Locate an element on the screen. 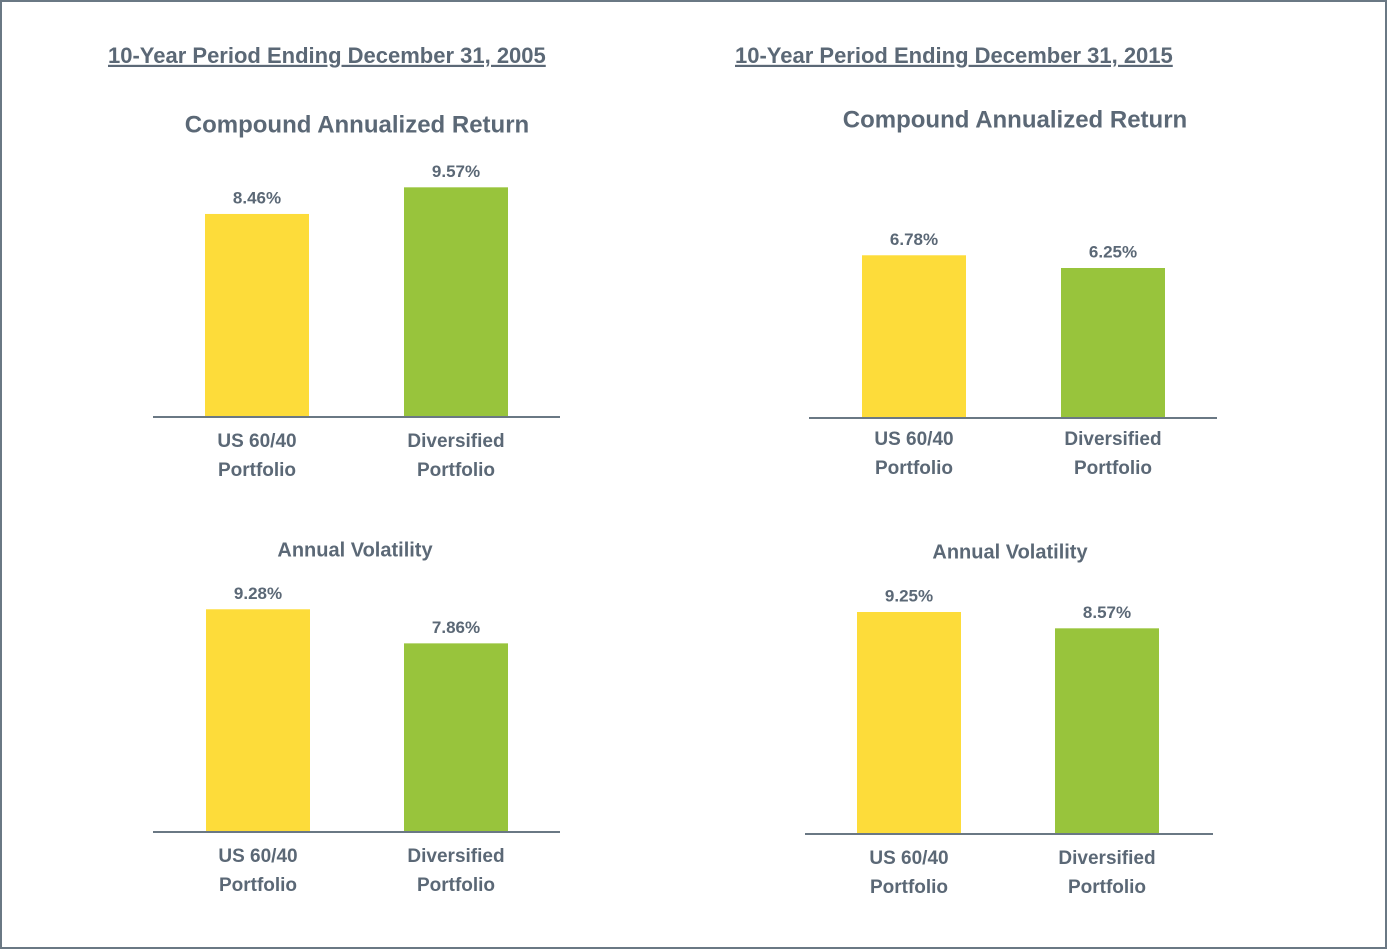 The width and height of the screenshot is (1387, 949). value-label: 9.25% is located at coordinates (909, 595).